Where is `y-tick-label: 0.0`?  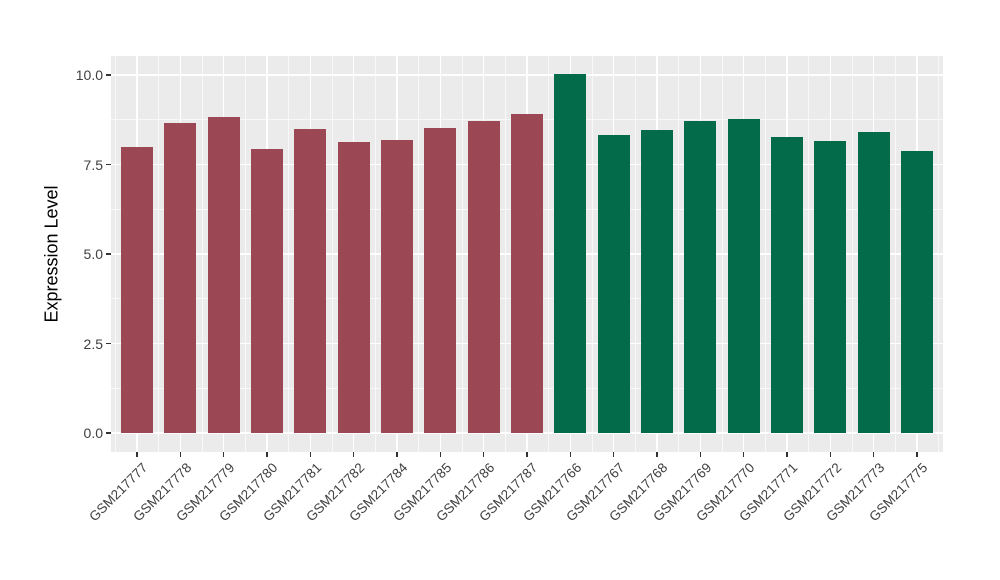 y-tick-label: 0.0 is located at coordinates (93, 433).